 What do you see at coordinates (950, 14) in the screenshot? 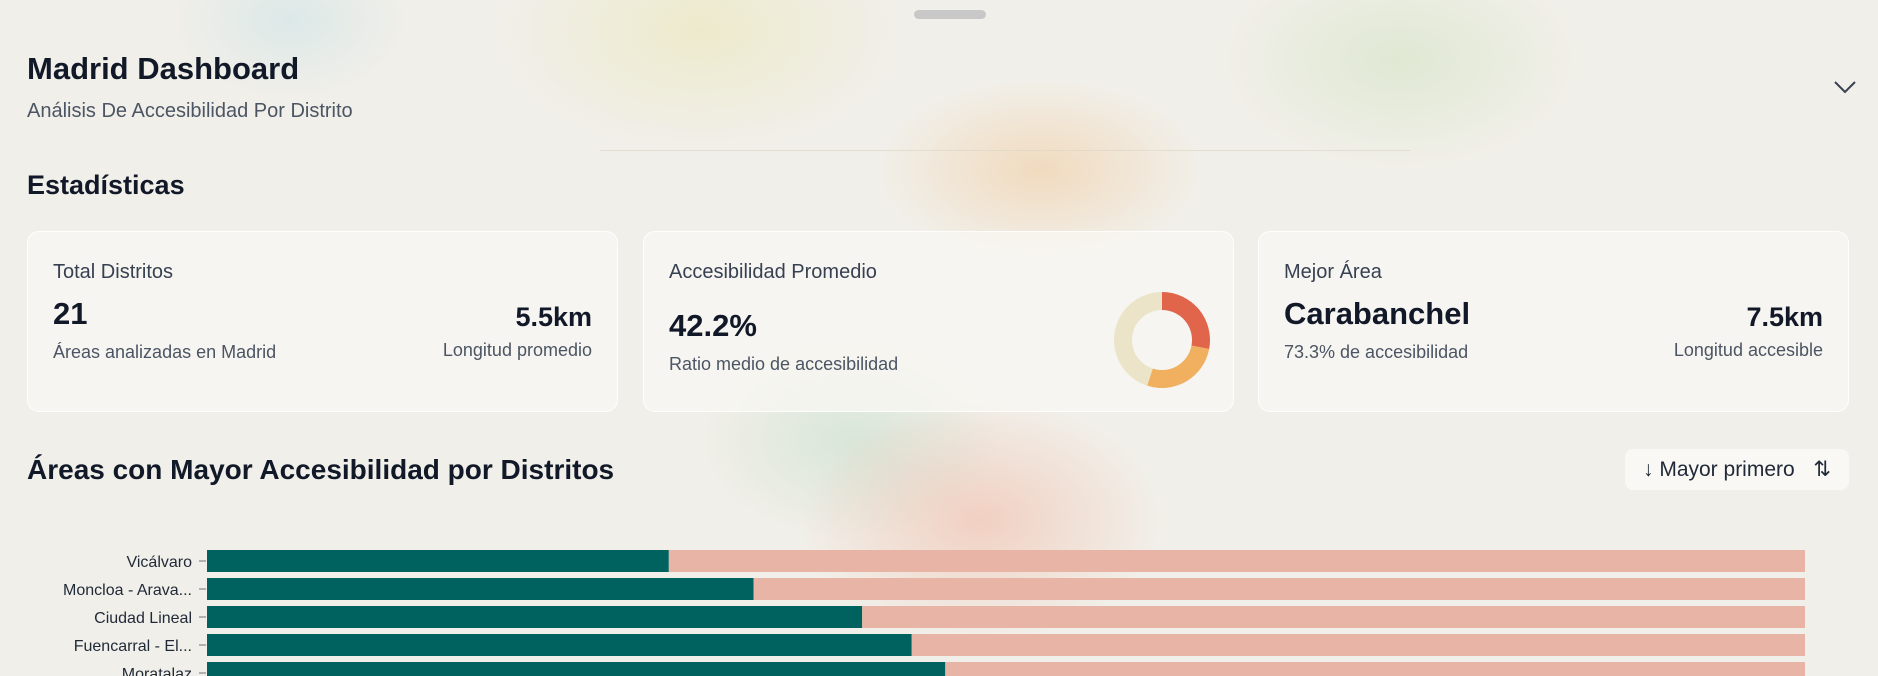
I see `drag-handle` at bounding box center [950, 14].